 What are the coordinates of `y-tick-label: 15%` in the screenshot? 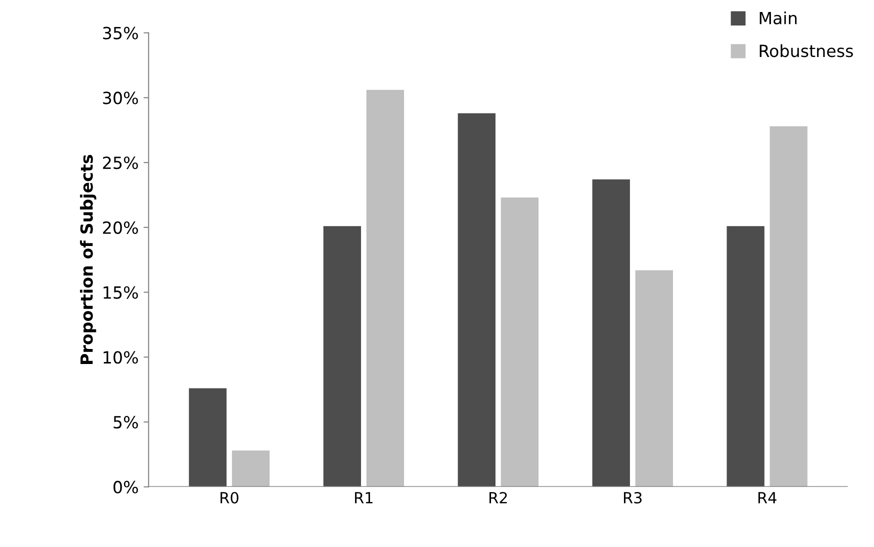 It's located at (121, 292).